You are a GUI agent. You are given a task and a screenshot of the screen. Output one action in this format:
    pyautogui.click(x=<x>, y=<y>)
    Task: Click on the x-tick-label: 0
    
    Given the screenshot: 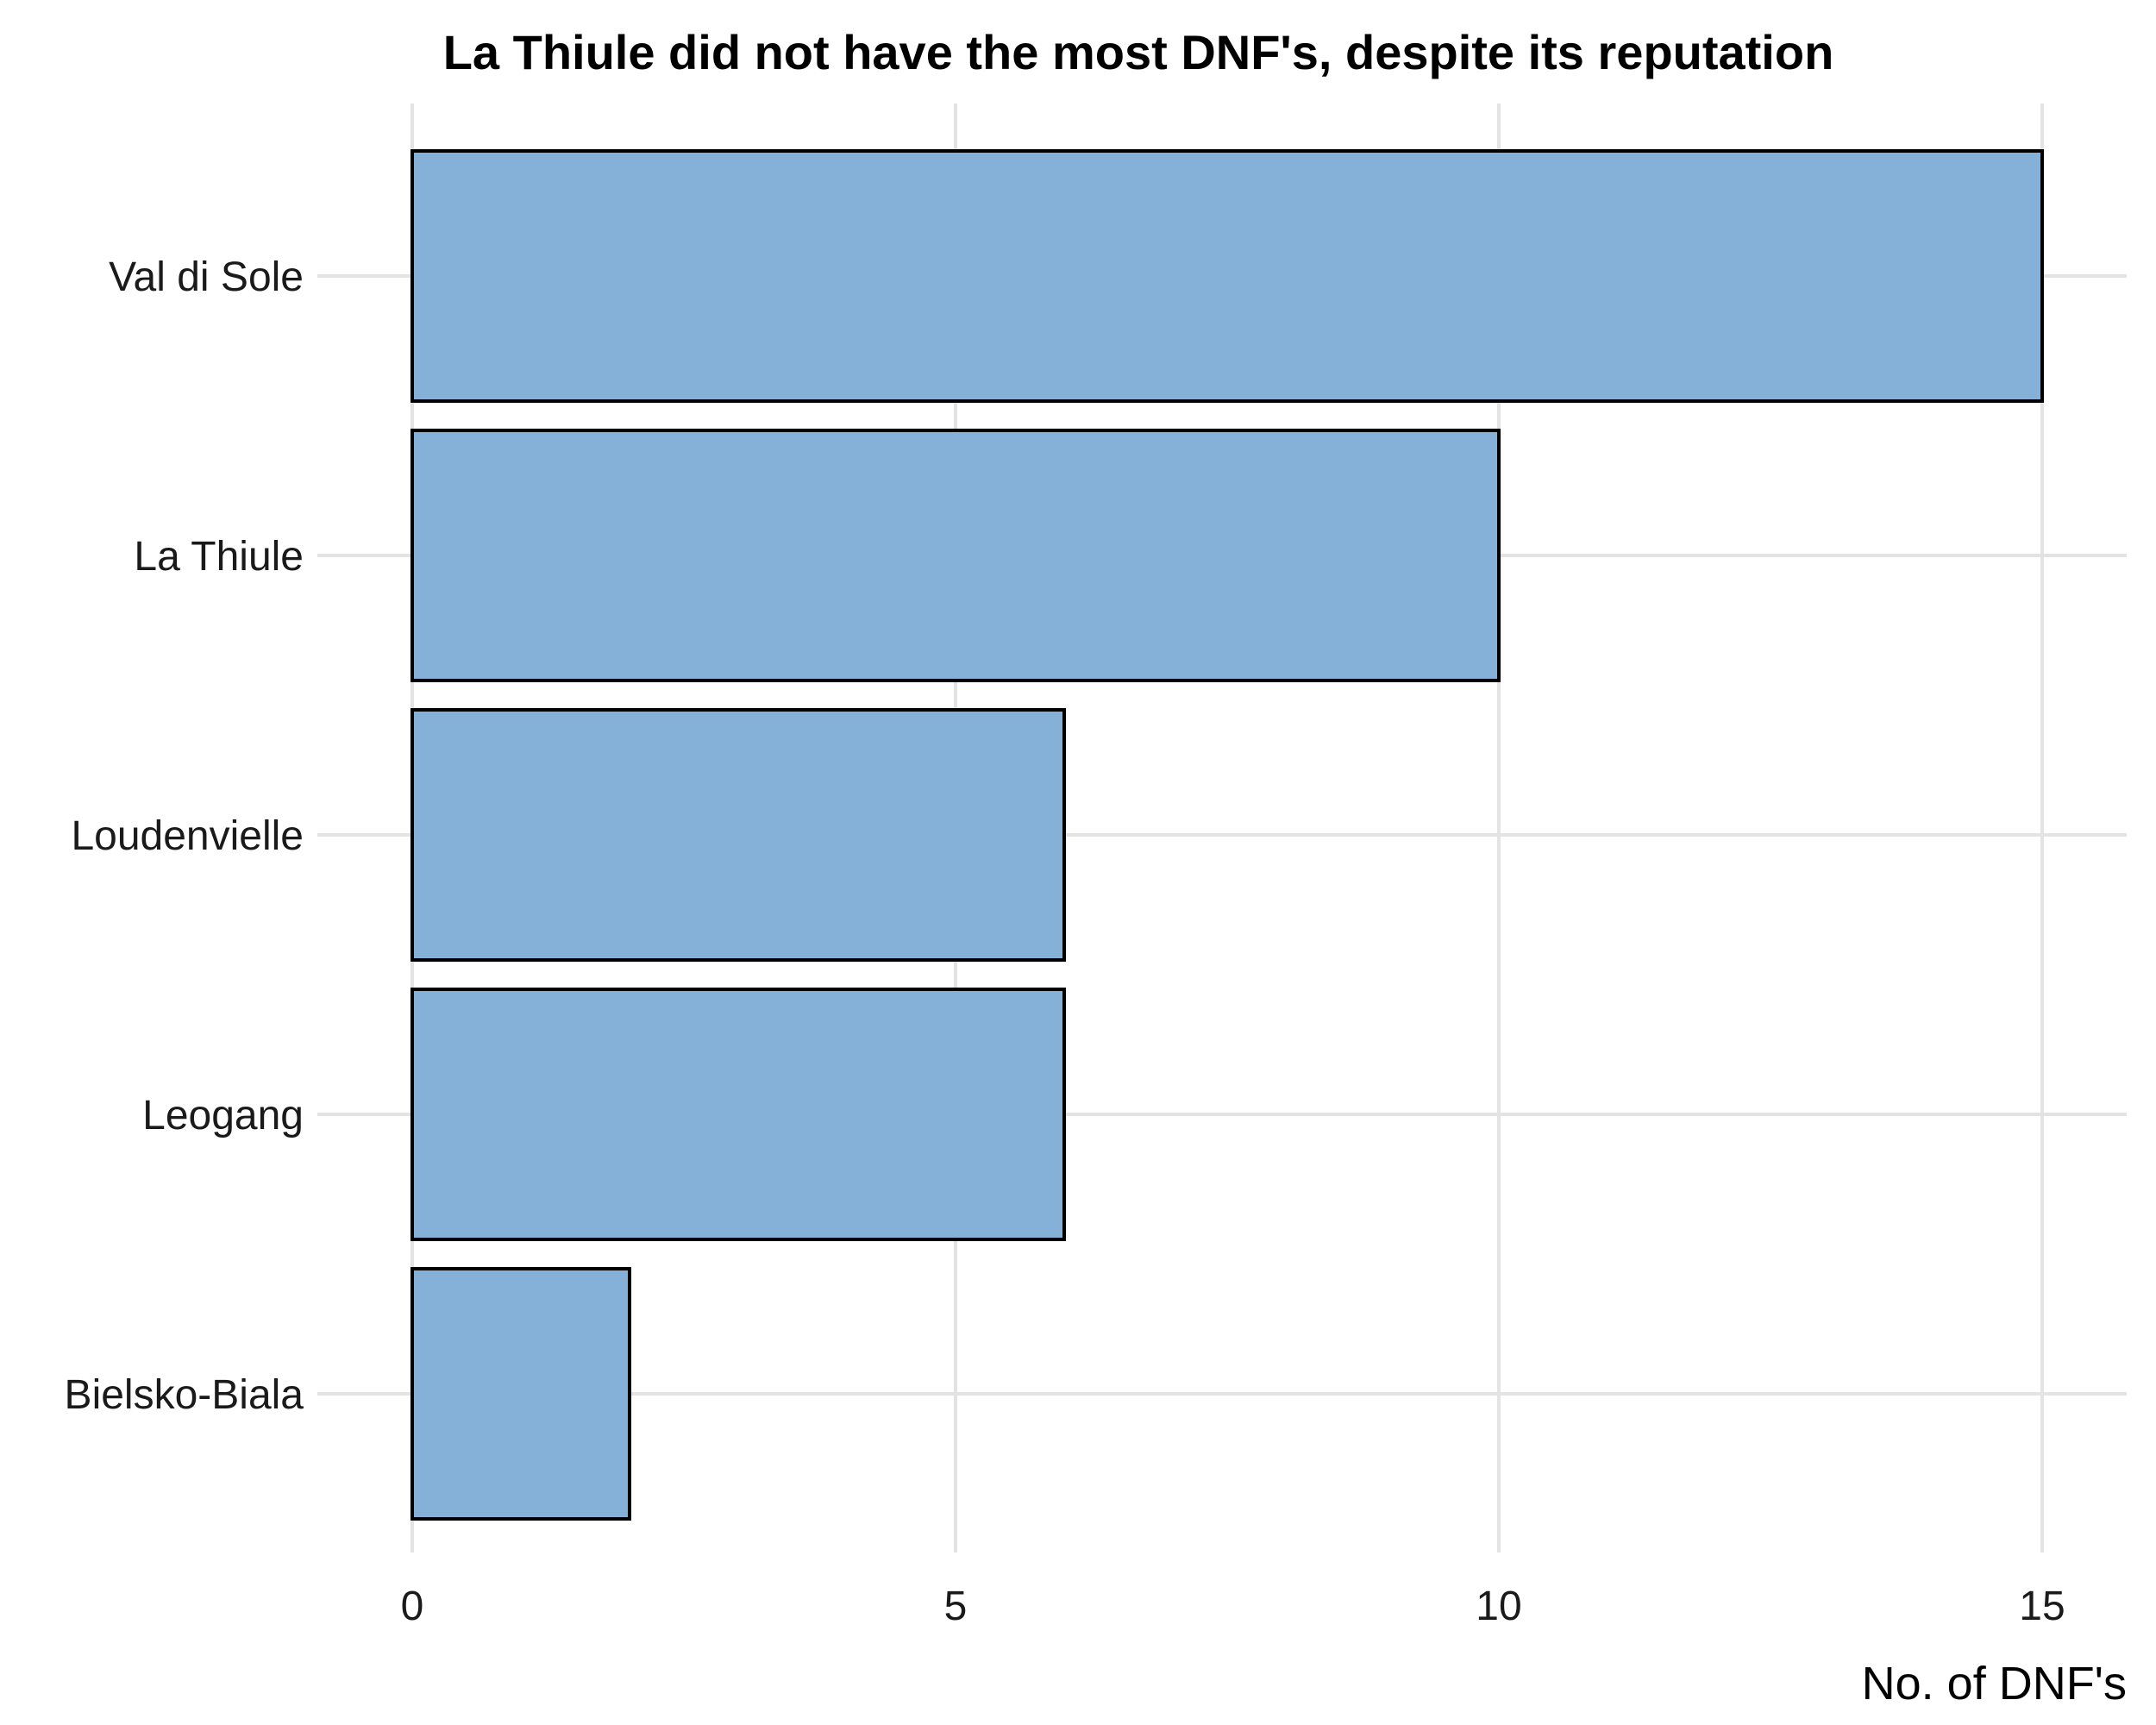 What is the action you would take?
    pyautogui.click(x=412, y=1607)
    